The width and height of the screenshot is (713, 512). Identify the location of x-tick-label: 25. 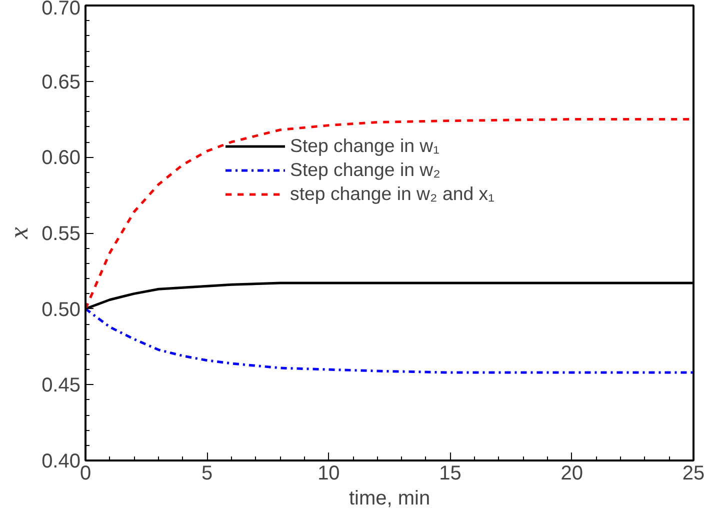
(693, 473).